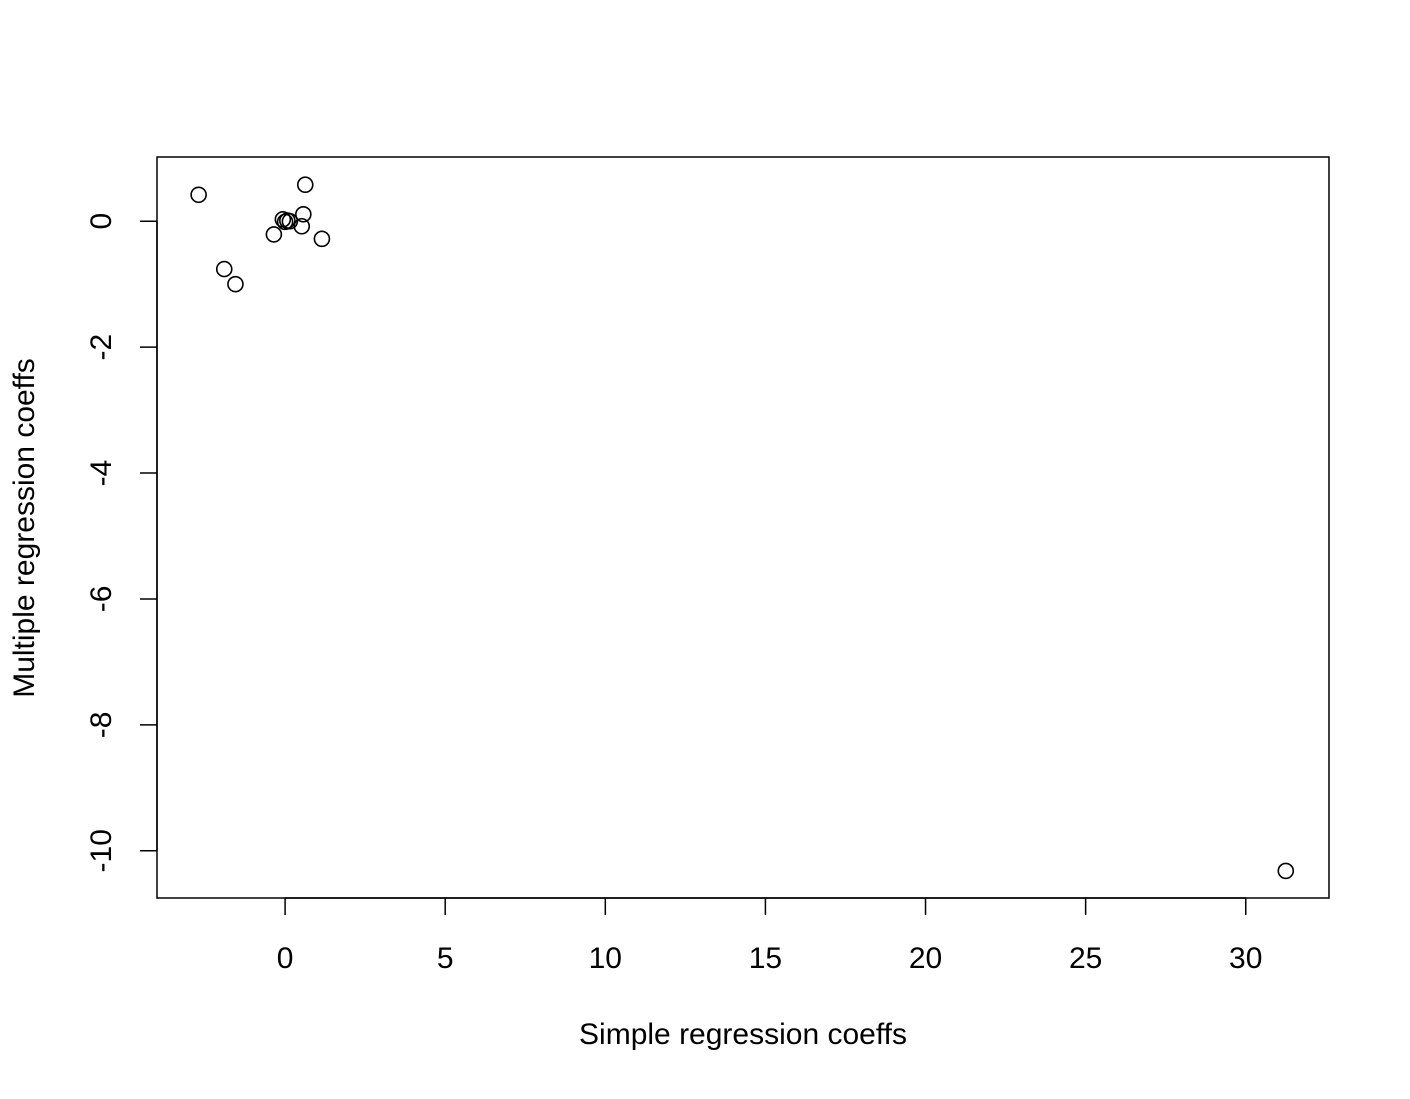 The width and height of the screenshot is (1410, 1099). What do you see at coordinates (605, 958) in the screenshot?
I see `x-tick-label: 10` at bounding box center [605, 958].